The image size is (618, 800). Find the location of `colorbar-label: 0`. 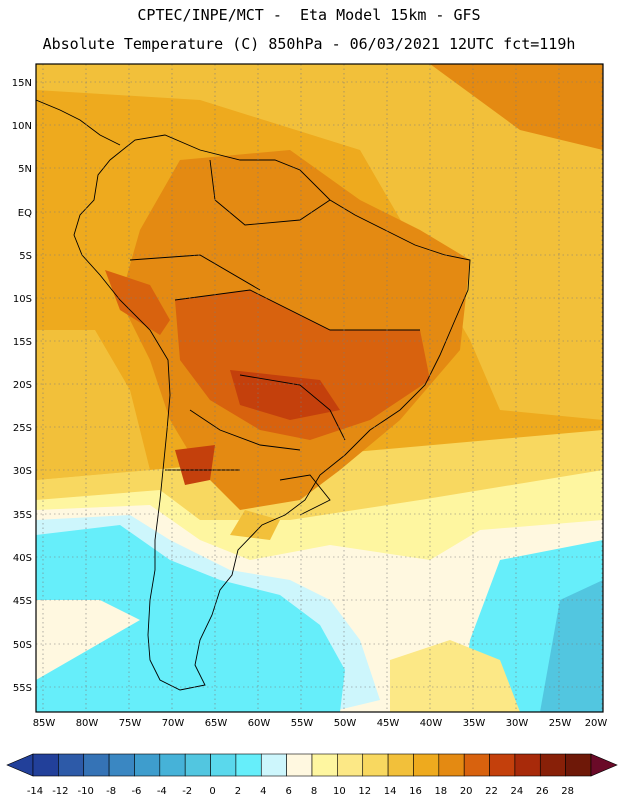

colorbar-label: 0 is located at coordinates (212, 791).